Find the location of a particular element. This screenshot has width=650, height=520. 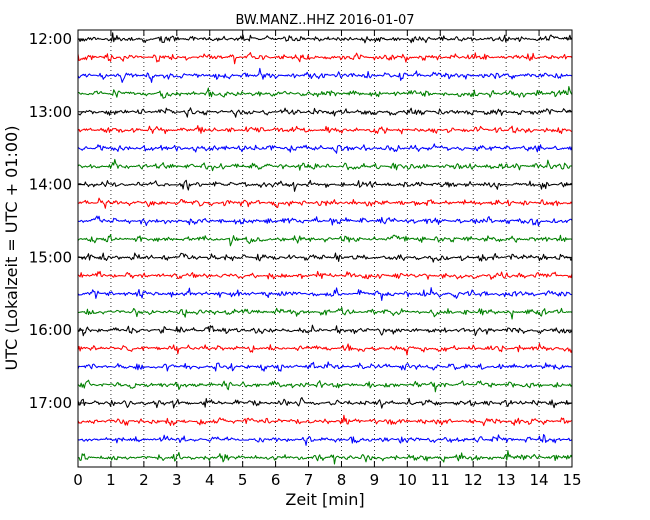

x-tick-label: 9 is located at coordinates (375, 480).